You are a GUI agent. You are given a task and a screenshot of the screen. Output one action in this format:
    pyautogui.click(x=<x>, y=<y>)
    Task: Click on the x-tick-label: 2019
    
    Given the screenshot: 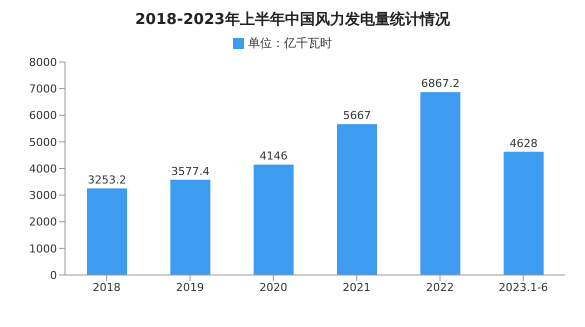 What is the action you would take?
    pyautogui.click(x=190, y=287)
    